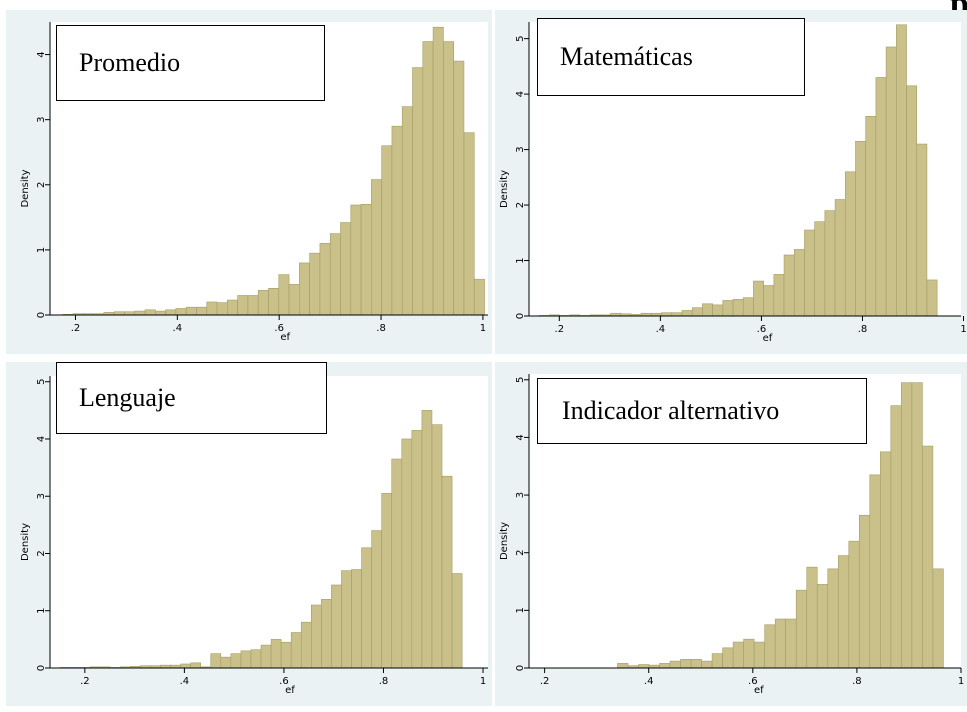 This screenshot has height=712, width=967. What do you see at coordinates (671, 57) in the screenshot?
I see `panel-title-matematicas: Matemáticas` at bounding box center [671, 57].